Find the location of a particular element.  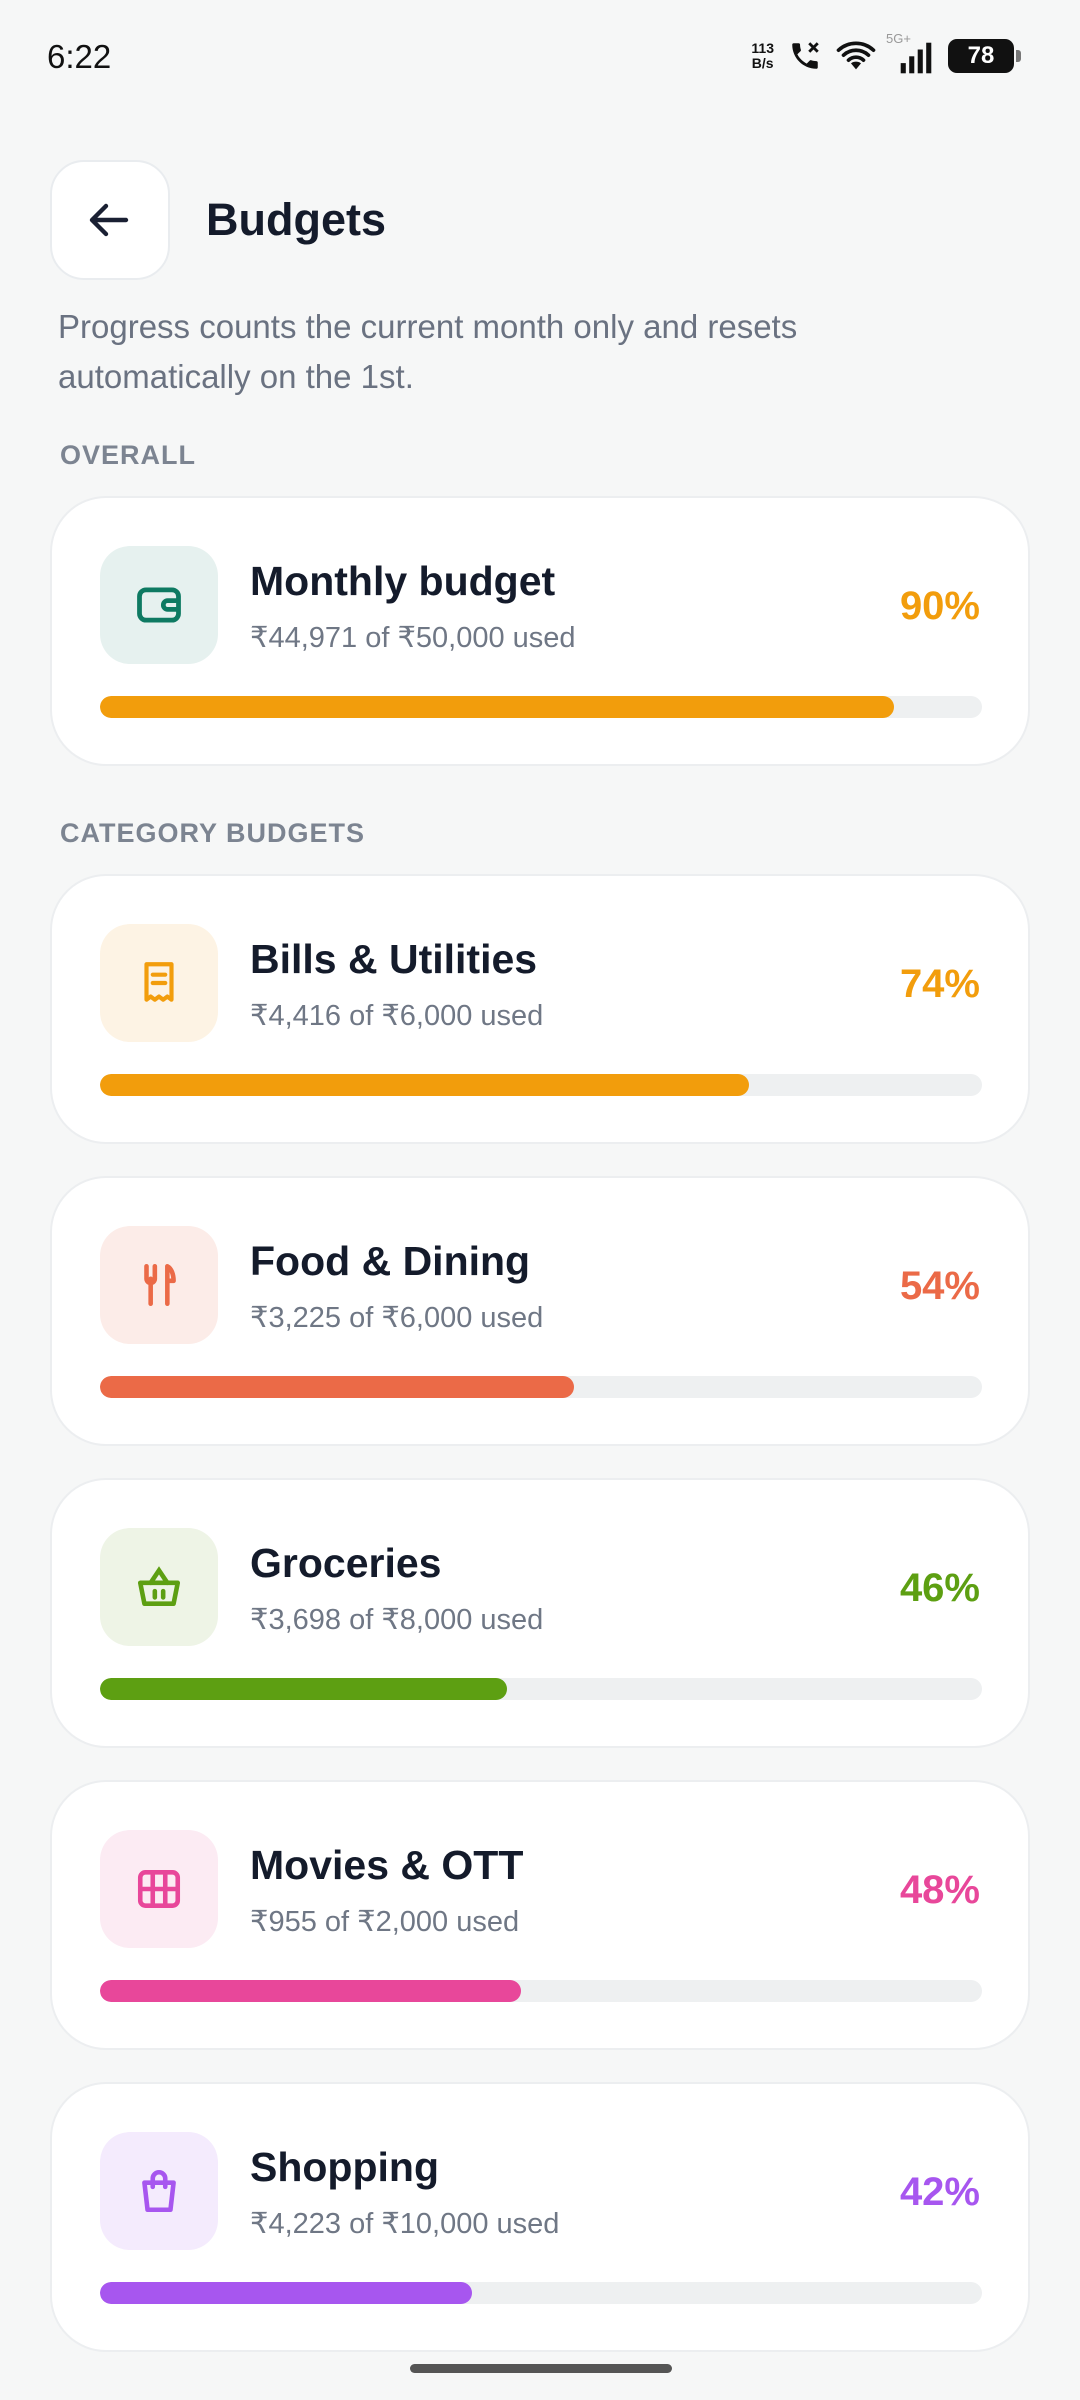

category-usage: ₹3,225 of ₹6,000 used is located at coordinates (397, 1318).